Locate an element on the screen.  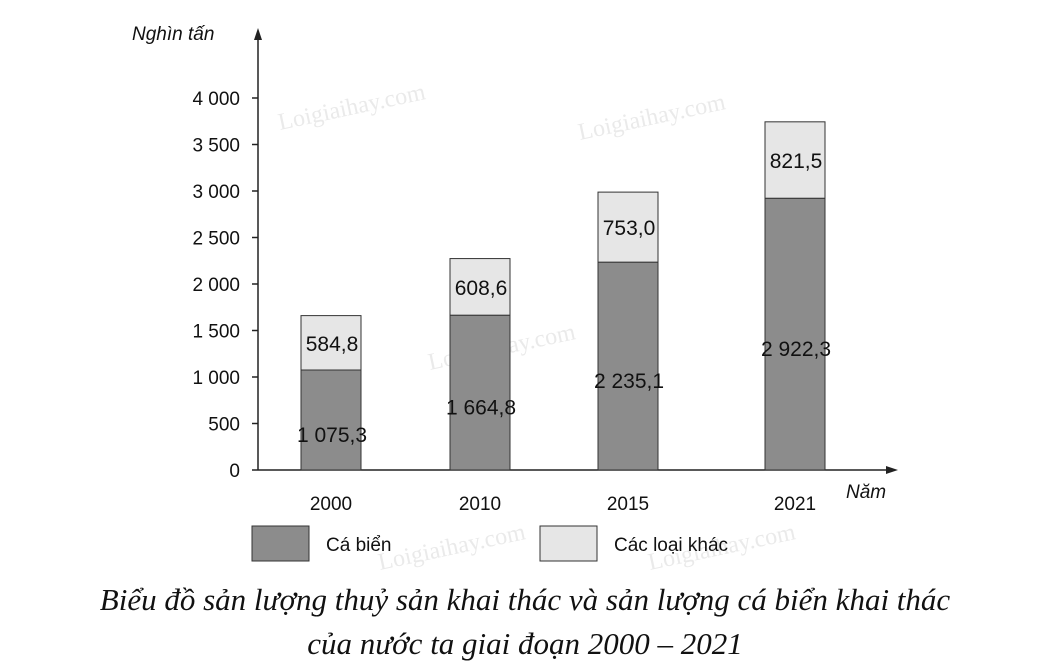
bar-ca-bien-2000 is located at coordinates (331, 420).